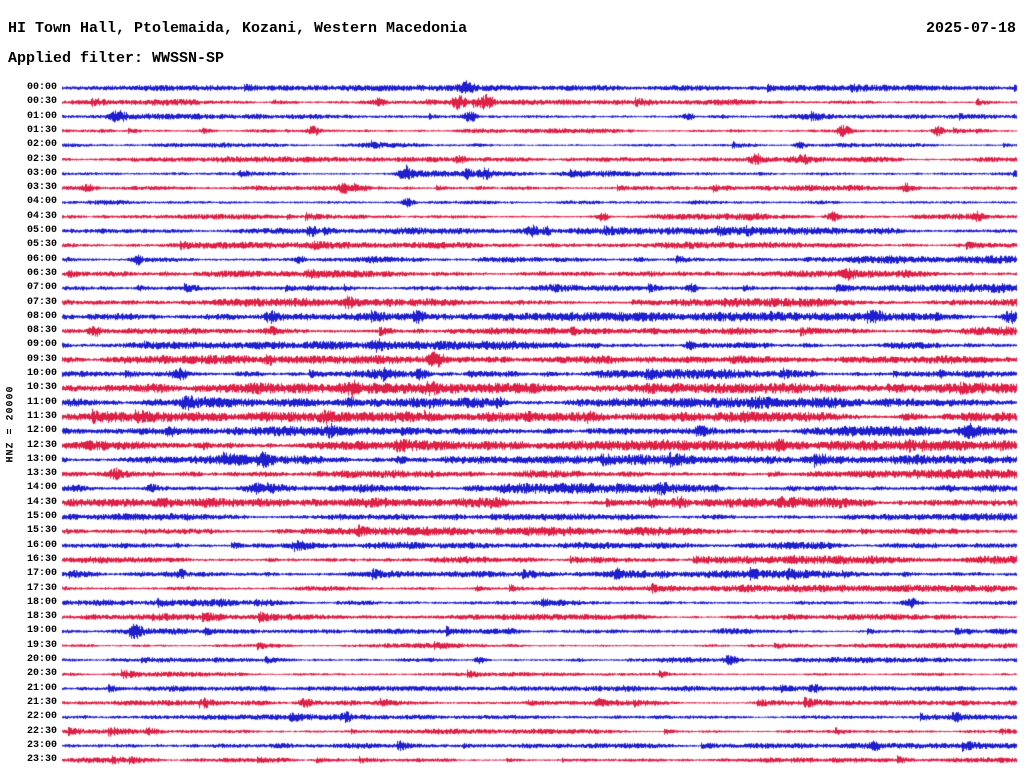 The image size is (1024, 780). Describe the element at coordinates (41, 659) in the screenshot. I see `time-label: 20:00` at that location.